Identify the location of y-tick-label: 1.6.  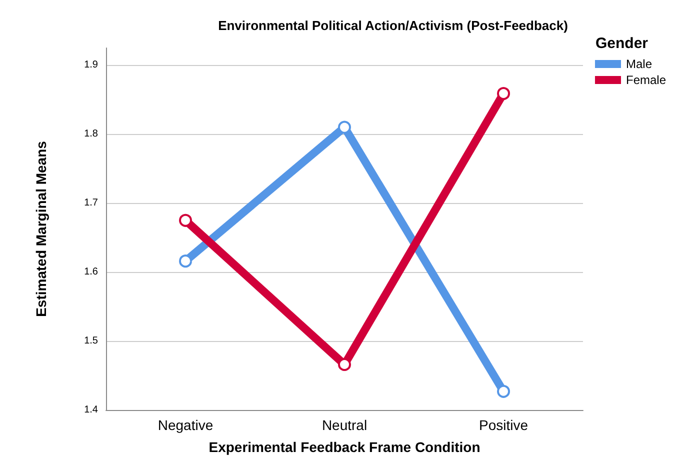
(91, 272).